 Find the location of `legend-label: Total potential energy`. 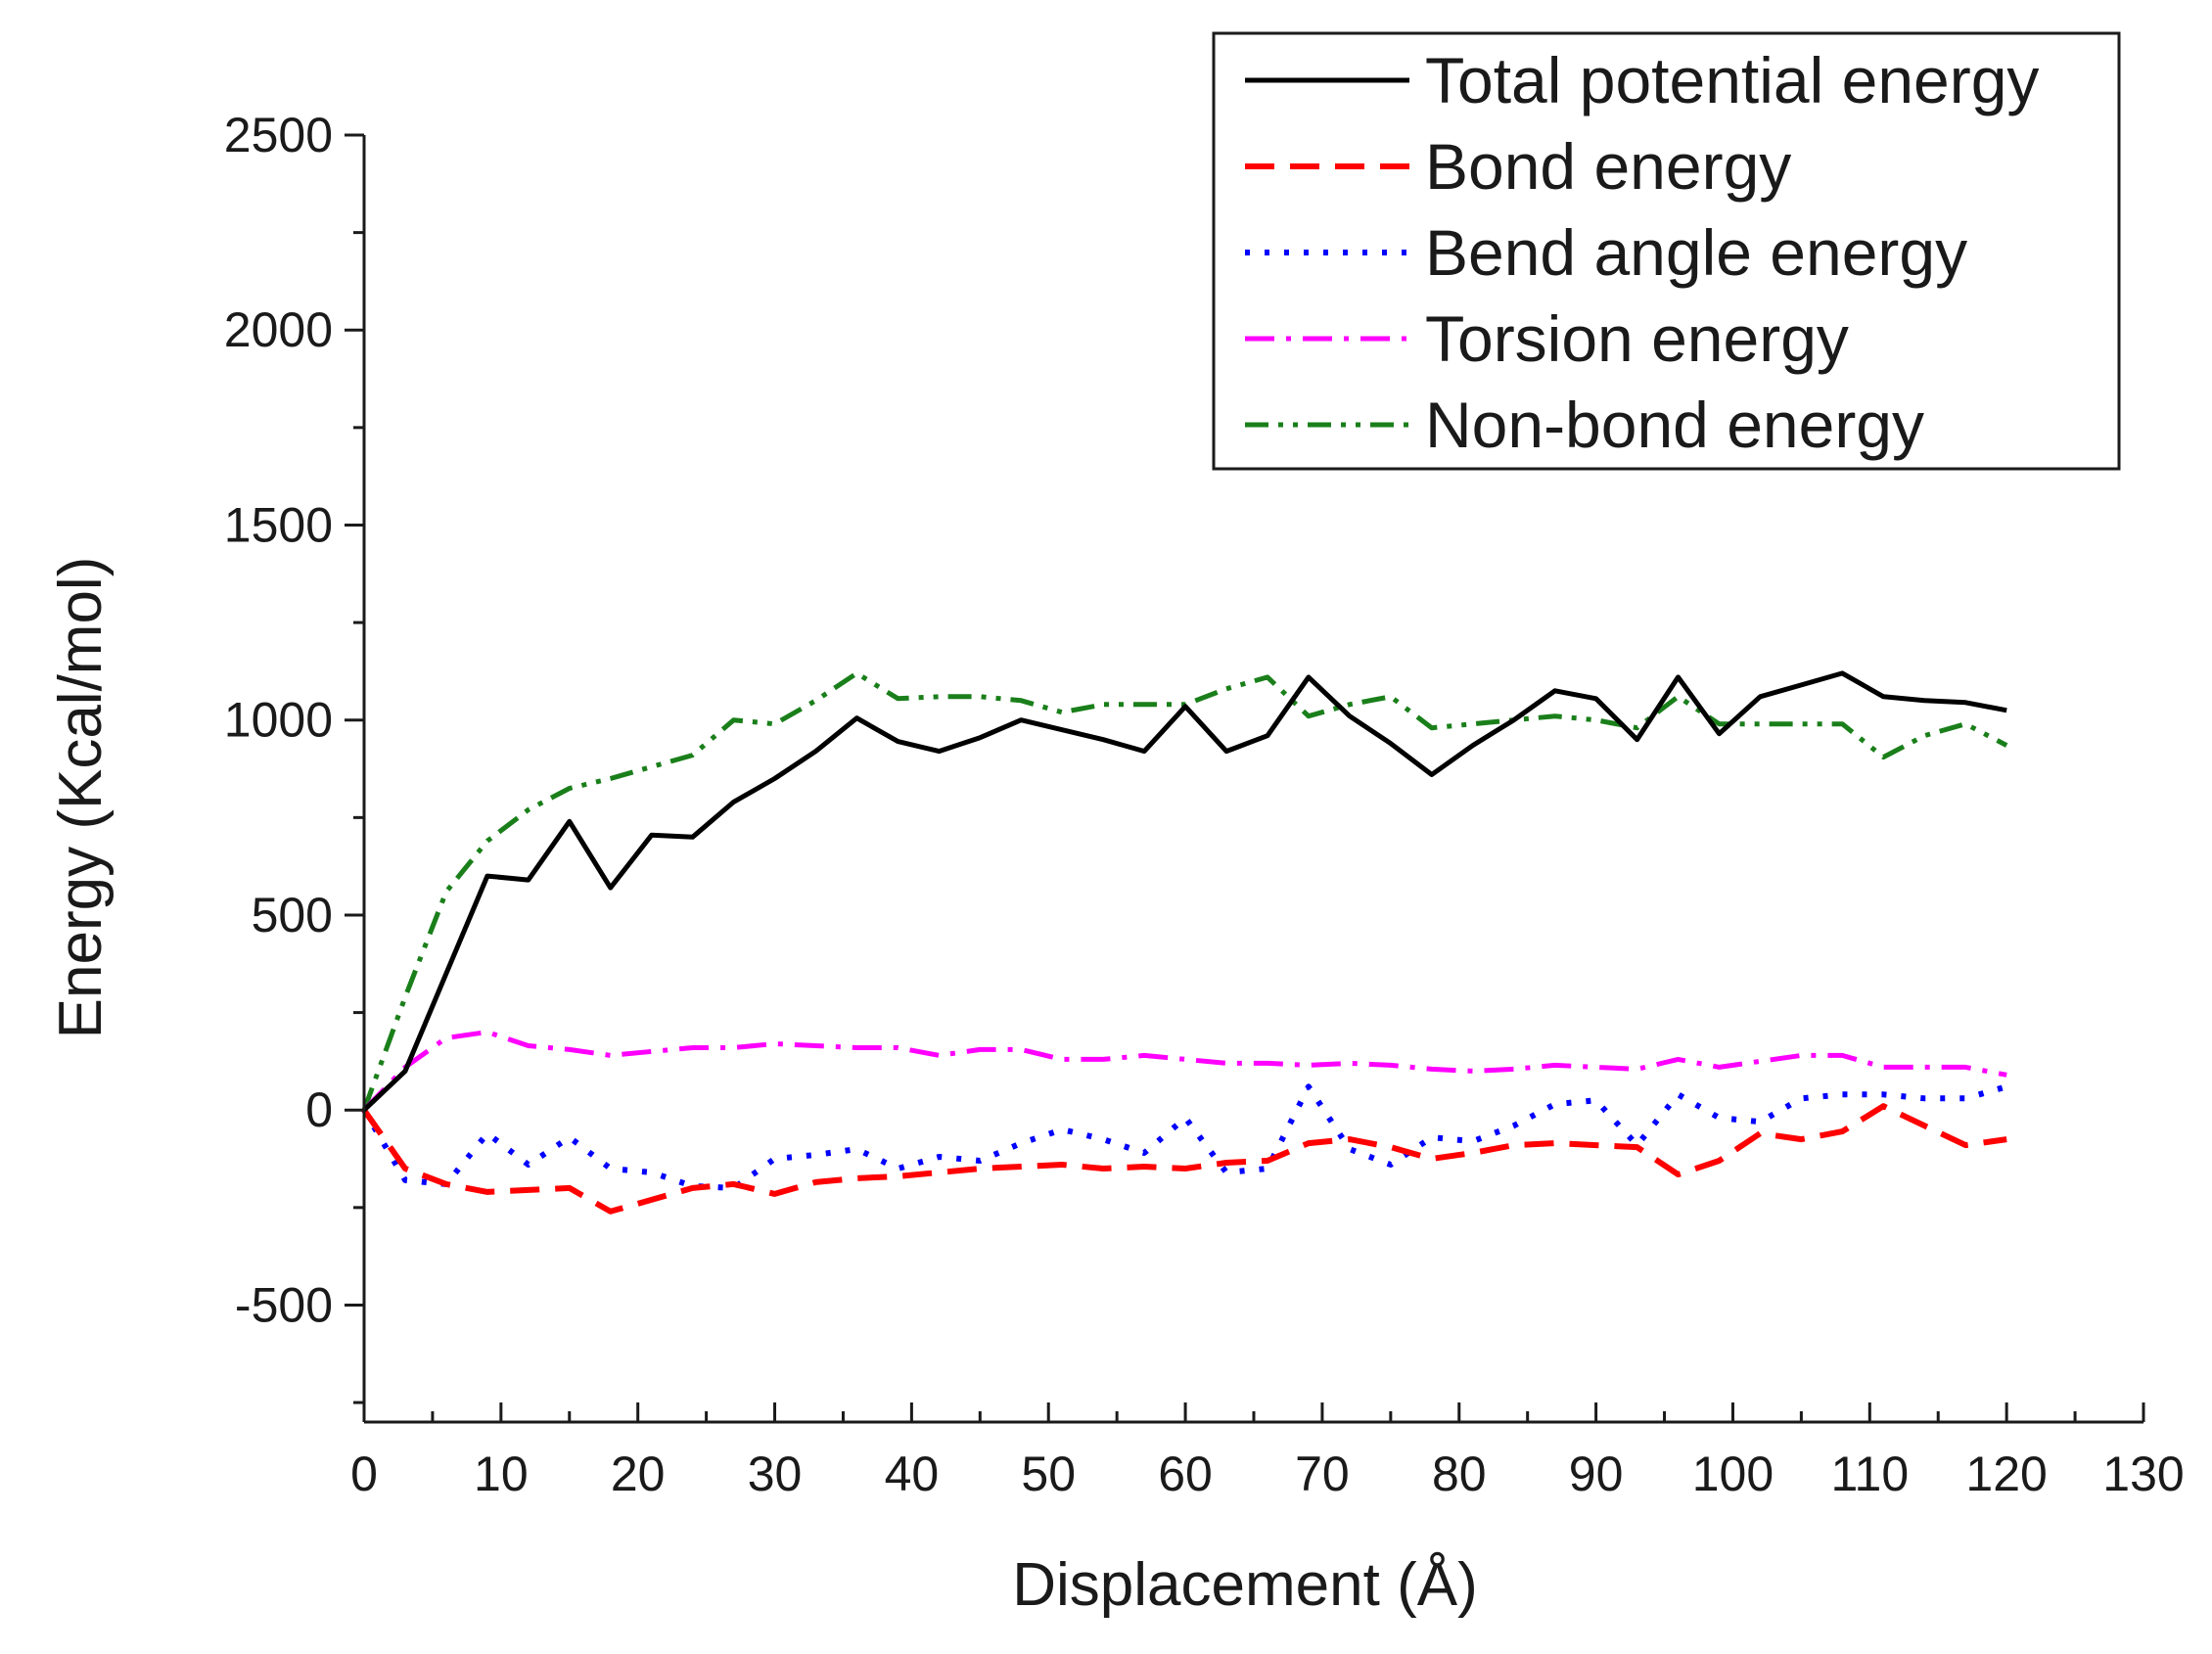

legend-label: Total potential energy is located at coordinates (1732, 80).